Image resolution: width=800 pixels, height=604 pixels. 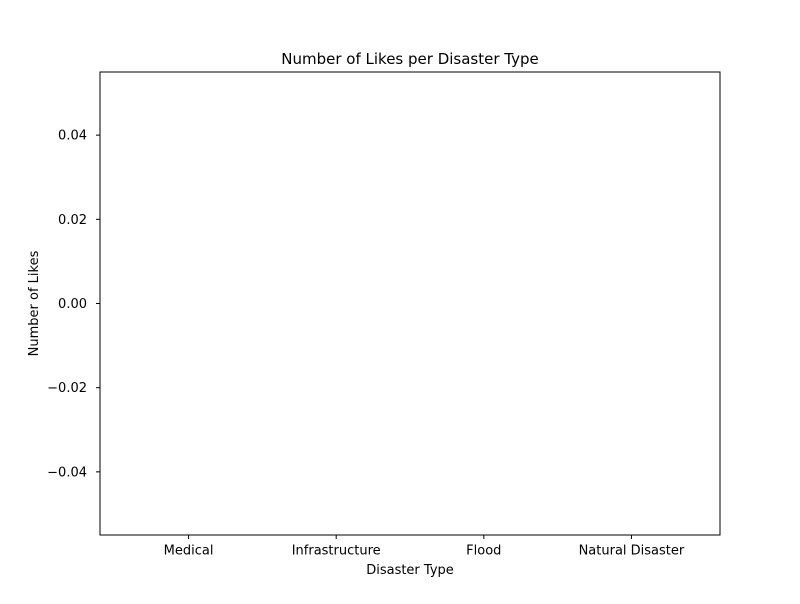 I want to click on x-tick-label: Natural Disaster, so click(x=632, y=551).